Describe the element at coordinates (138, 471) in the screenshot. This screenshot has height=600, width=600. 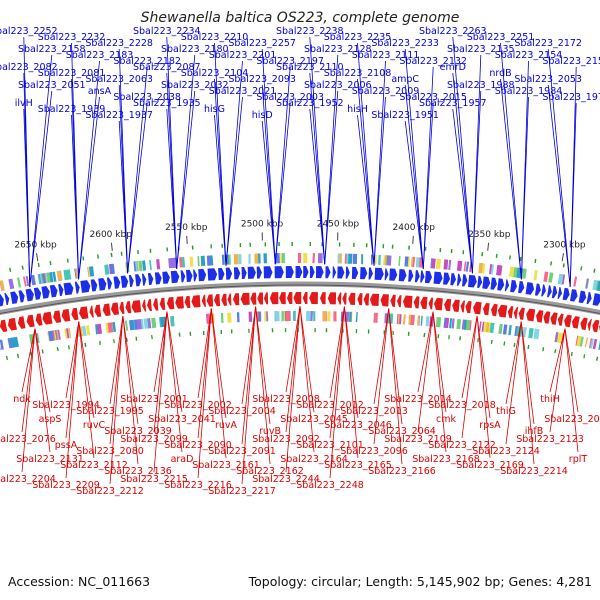
I see `reverse-gene-label-41: Sbal223_2136` at that location.